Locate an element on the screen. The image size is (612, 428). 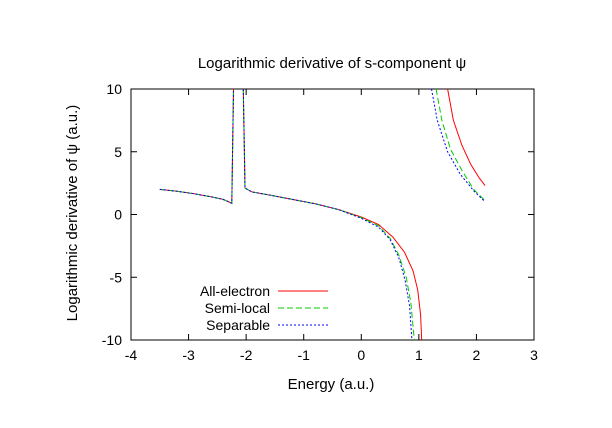
y-tick-label: 0 is located at coordinates (118, 215).